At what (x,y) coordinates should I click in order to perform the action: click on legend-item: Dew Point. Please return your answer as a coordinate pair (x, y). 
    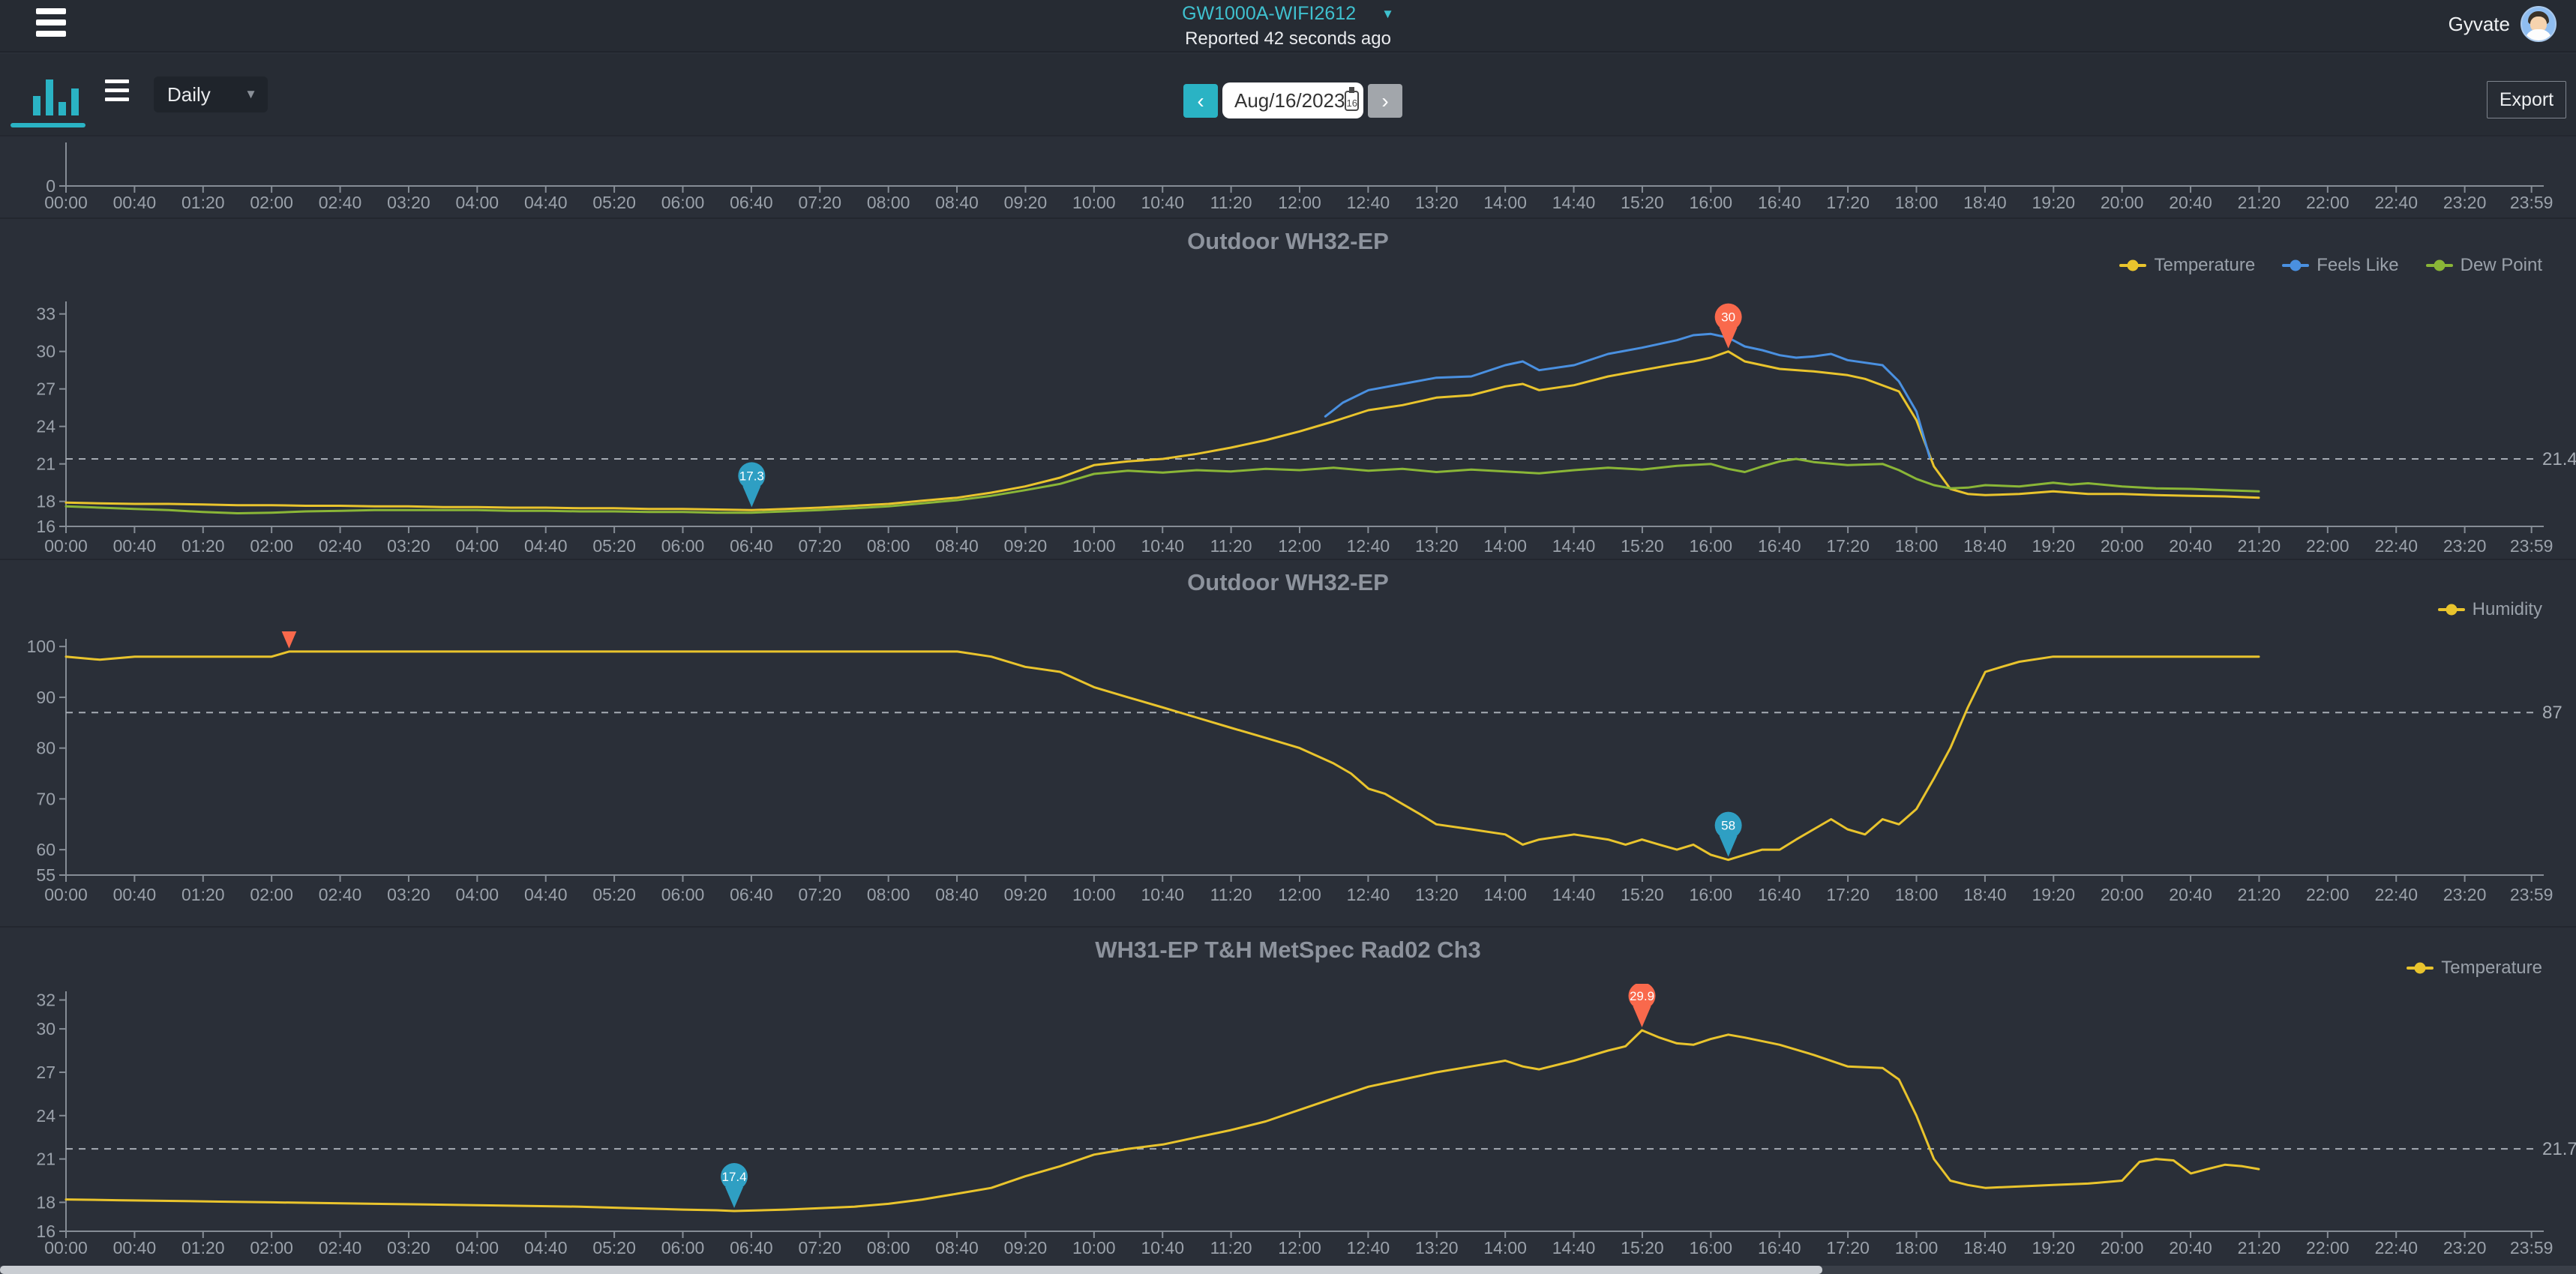
    Looking at the image, I should click on (2484, 265).